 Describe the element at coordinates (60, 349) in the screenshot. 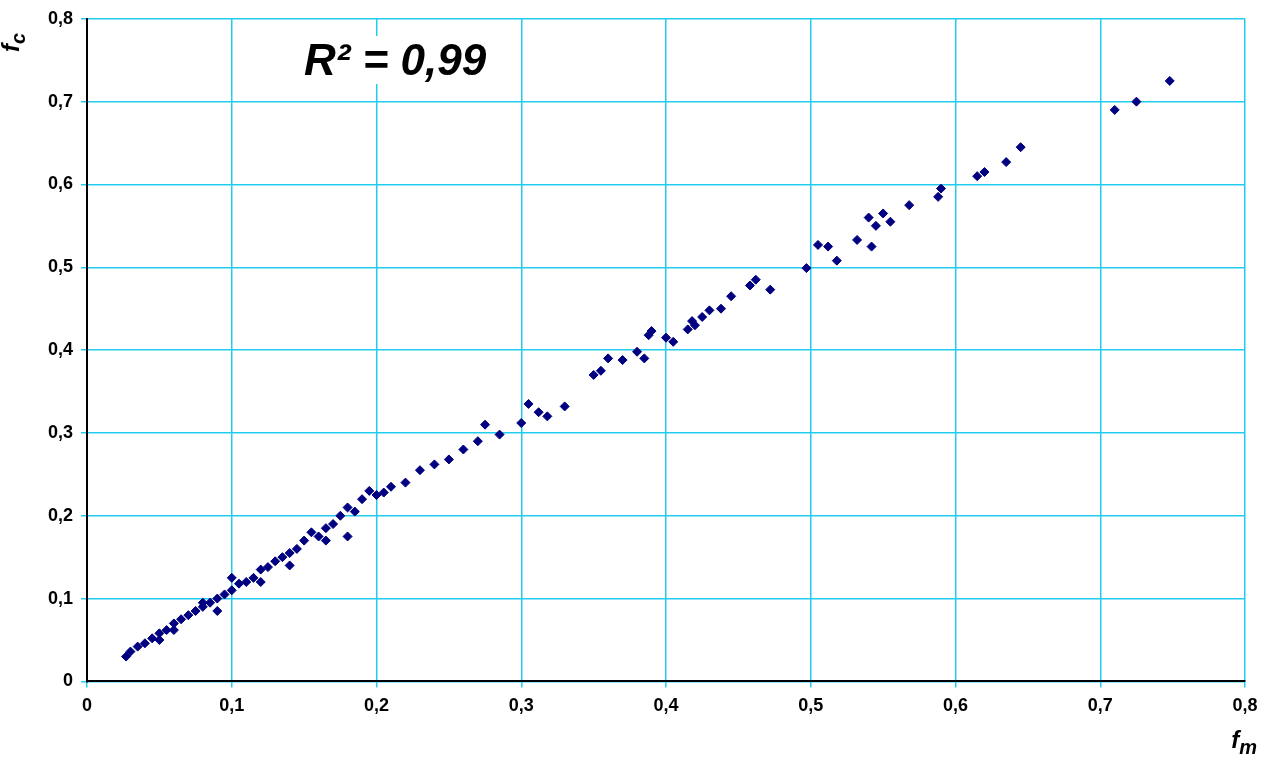

I see `y-tick-label: 0,4` at that location.